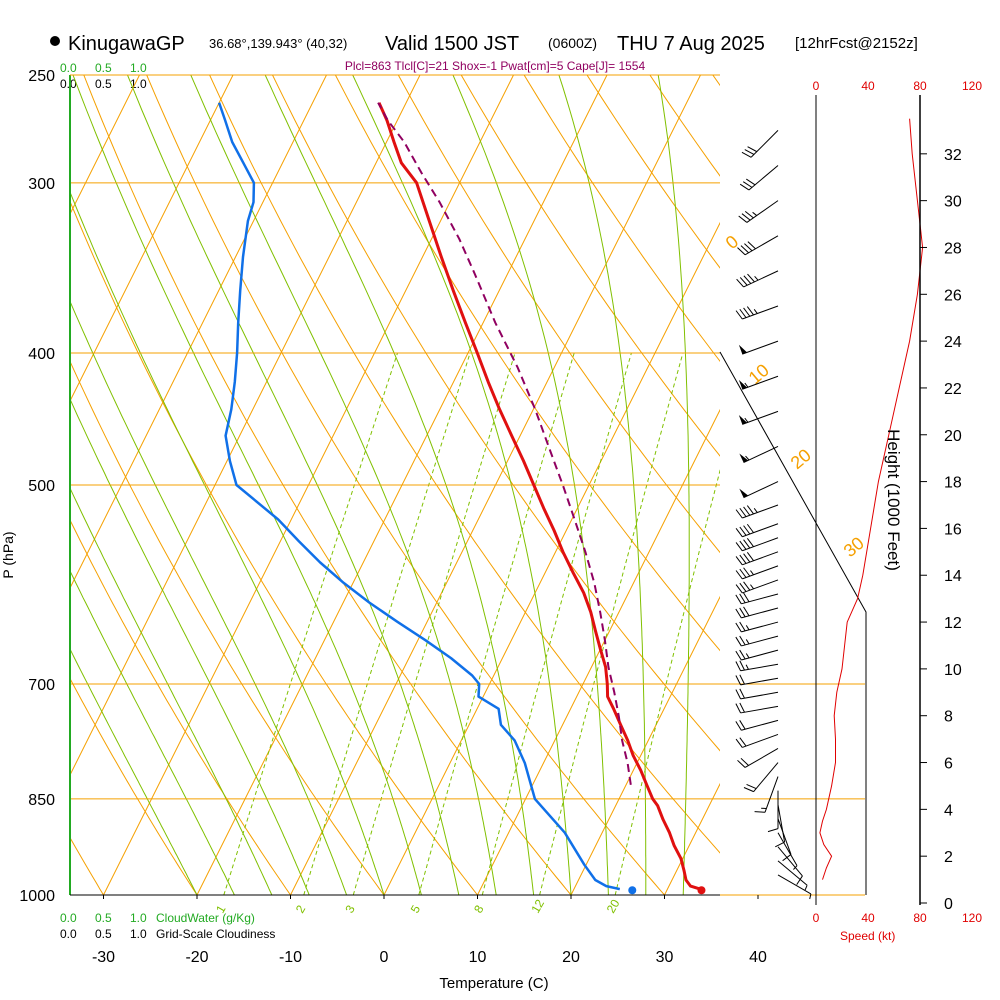  What do you see at coordinates (856, 43) in the screenshot?
I see `forecast-tag: [12hrFcst@2152z]` at bounding box center [856, 43].